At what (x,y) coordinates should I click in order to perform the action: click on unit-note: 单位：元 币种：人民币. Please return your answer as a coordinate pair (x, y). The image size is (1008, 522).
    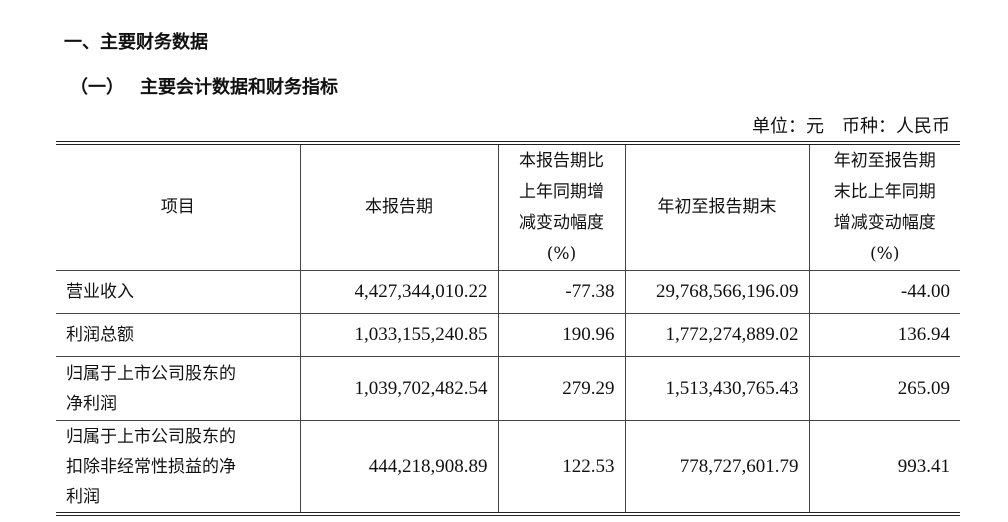
    Looking at the image, I should click on (851, 125).